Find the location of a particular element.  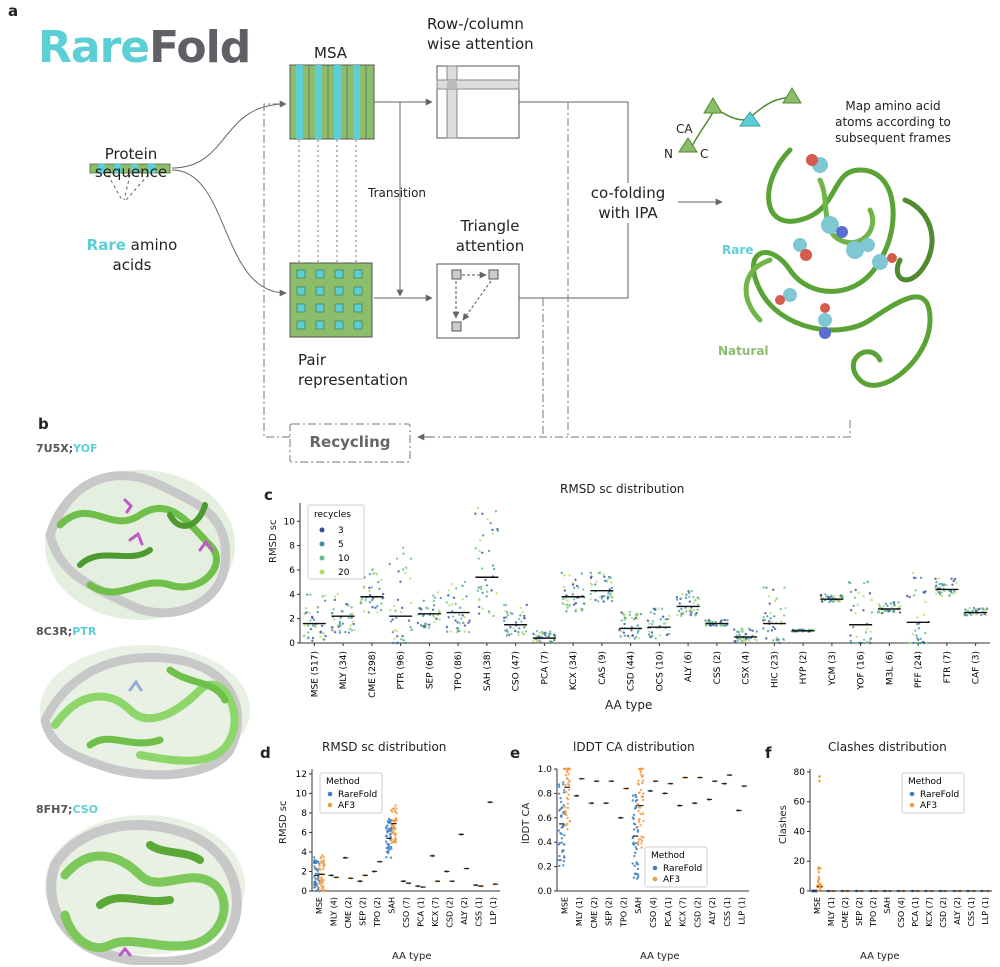

structure-res-2: PTR is located at coordinates (84, 631).